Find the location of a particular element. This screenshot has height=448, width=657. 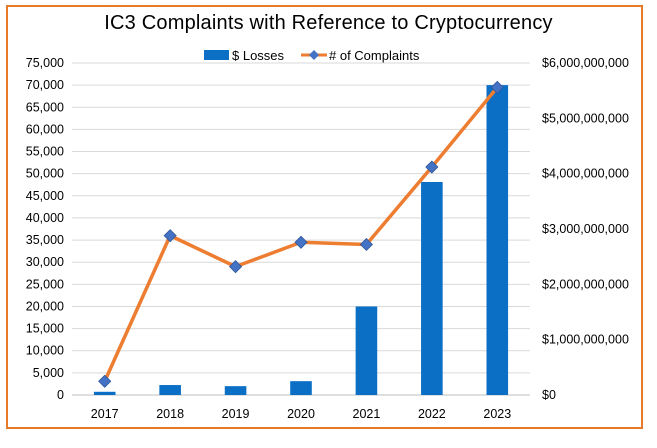

left-axis-tick-label: 75,000 is located at coordinates (45, 63).